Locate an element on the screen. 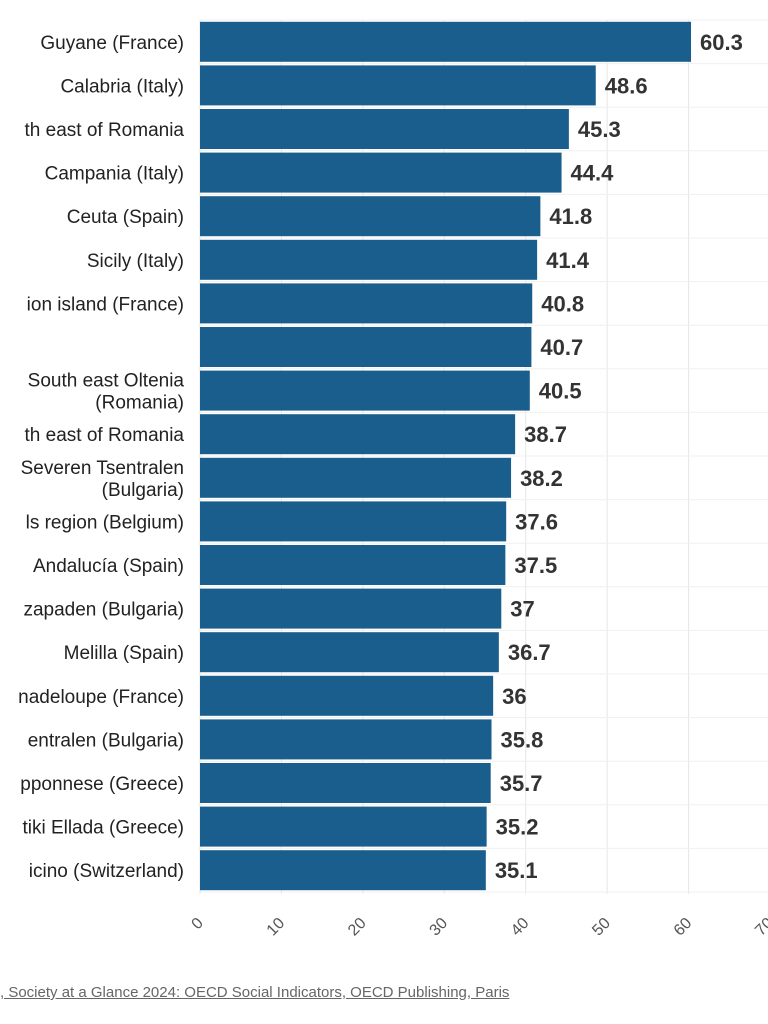 The width and height of the screenshot is (768, 1024). category-label-14: zapaden (Bulgaria) is located at coordinates (103, 610).